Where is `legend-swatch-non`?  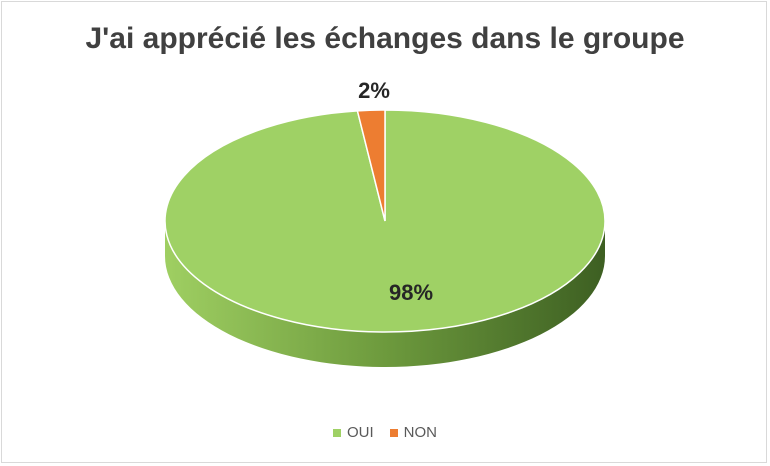 legend-swatch-non is located at coordinates (393, 432).